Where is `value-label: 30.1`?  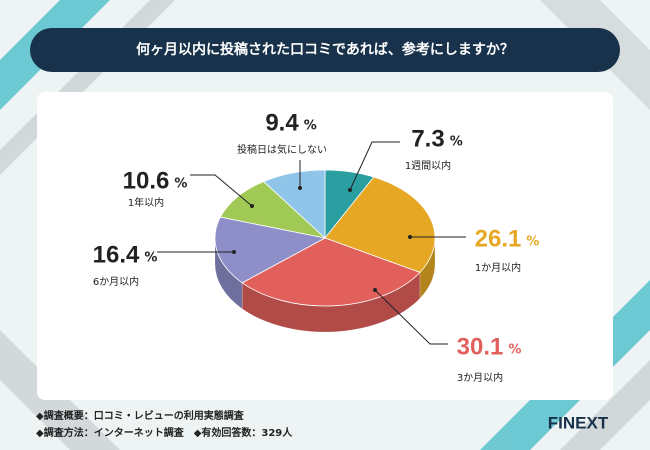 value-label: 30.1 is located at coordinates (480, 346).